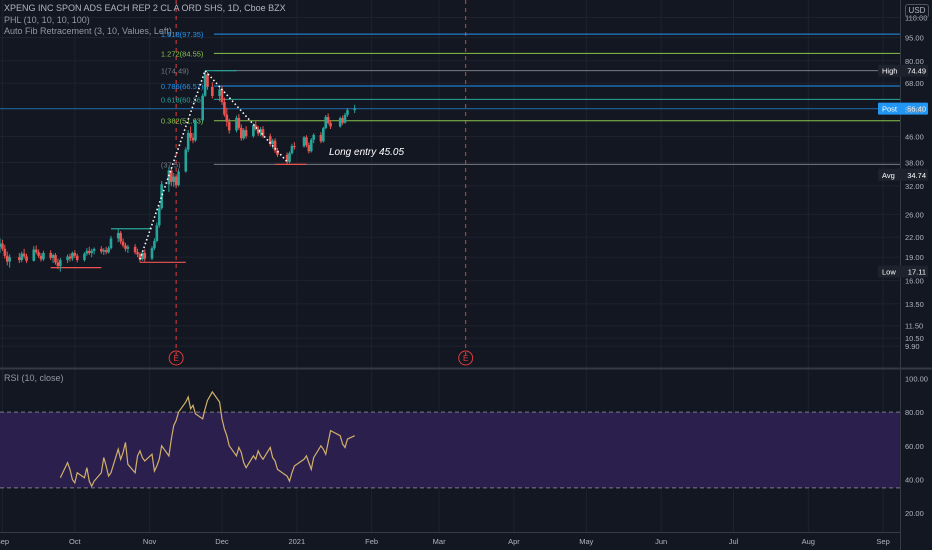 The width and height of the screenshot is (932, 550). What do you see at coordinates (75, 541) in the screenshot?
I see `time-axis-label: Oct` at bounding box center [75, 541].